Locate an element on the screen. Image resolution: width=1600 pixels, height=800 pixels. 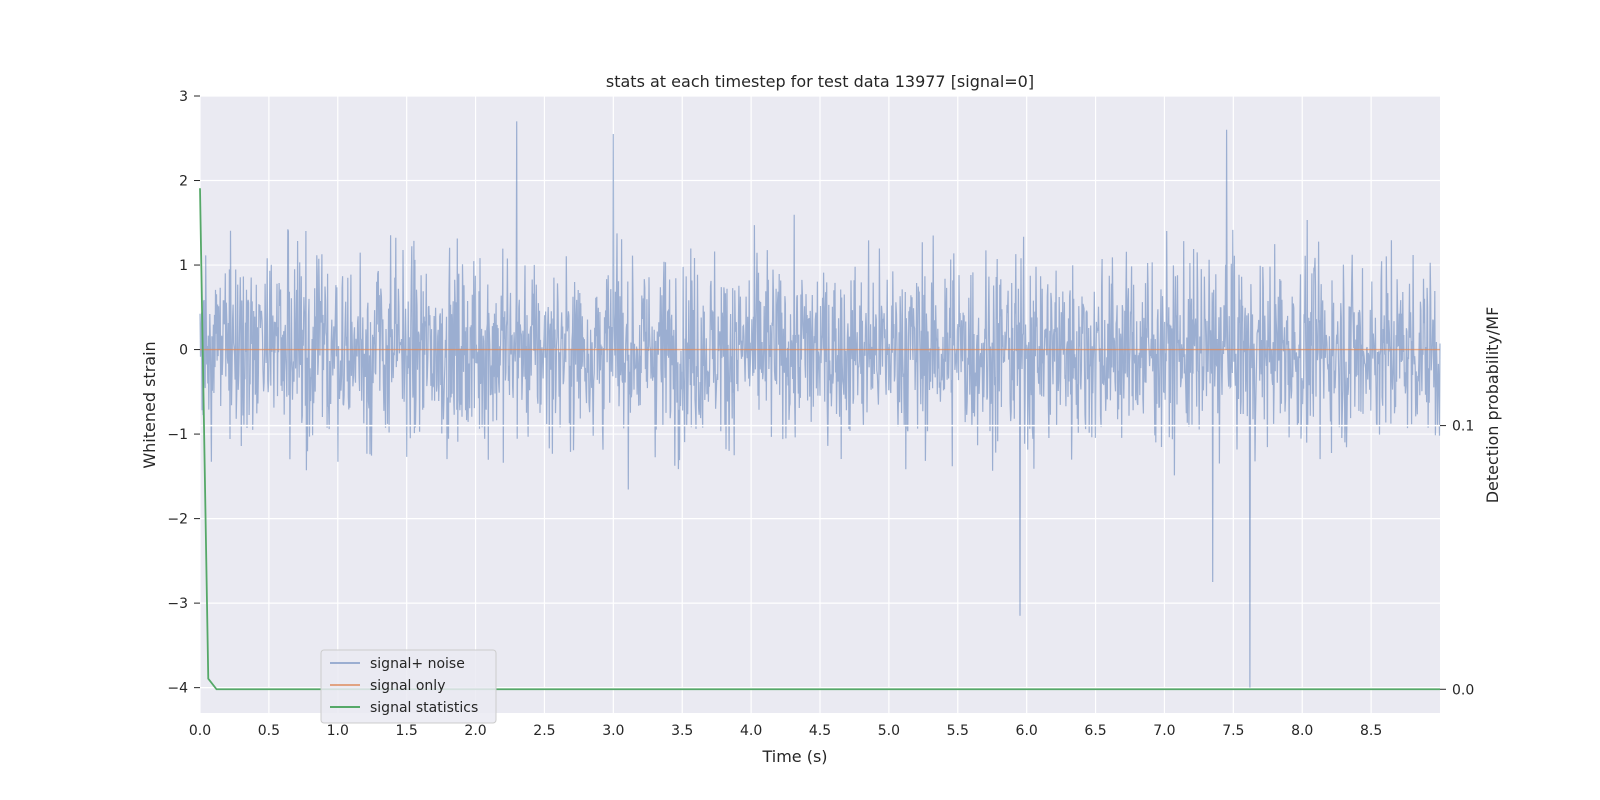
x-tick-label: 4.5 is located at coordinates (820, 731).